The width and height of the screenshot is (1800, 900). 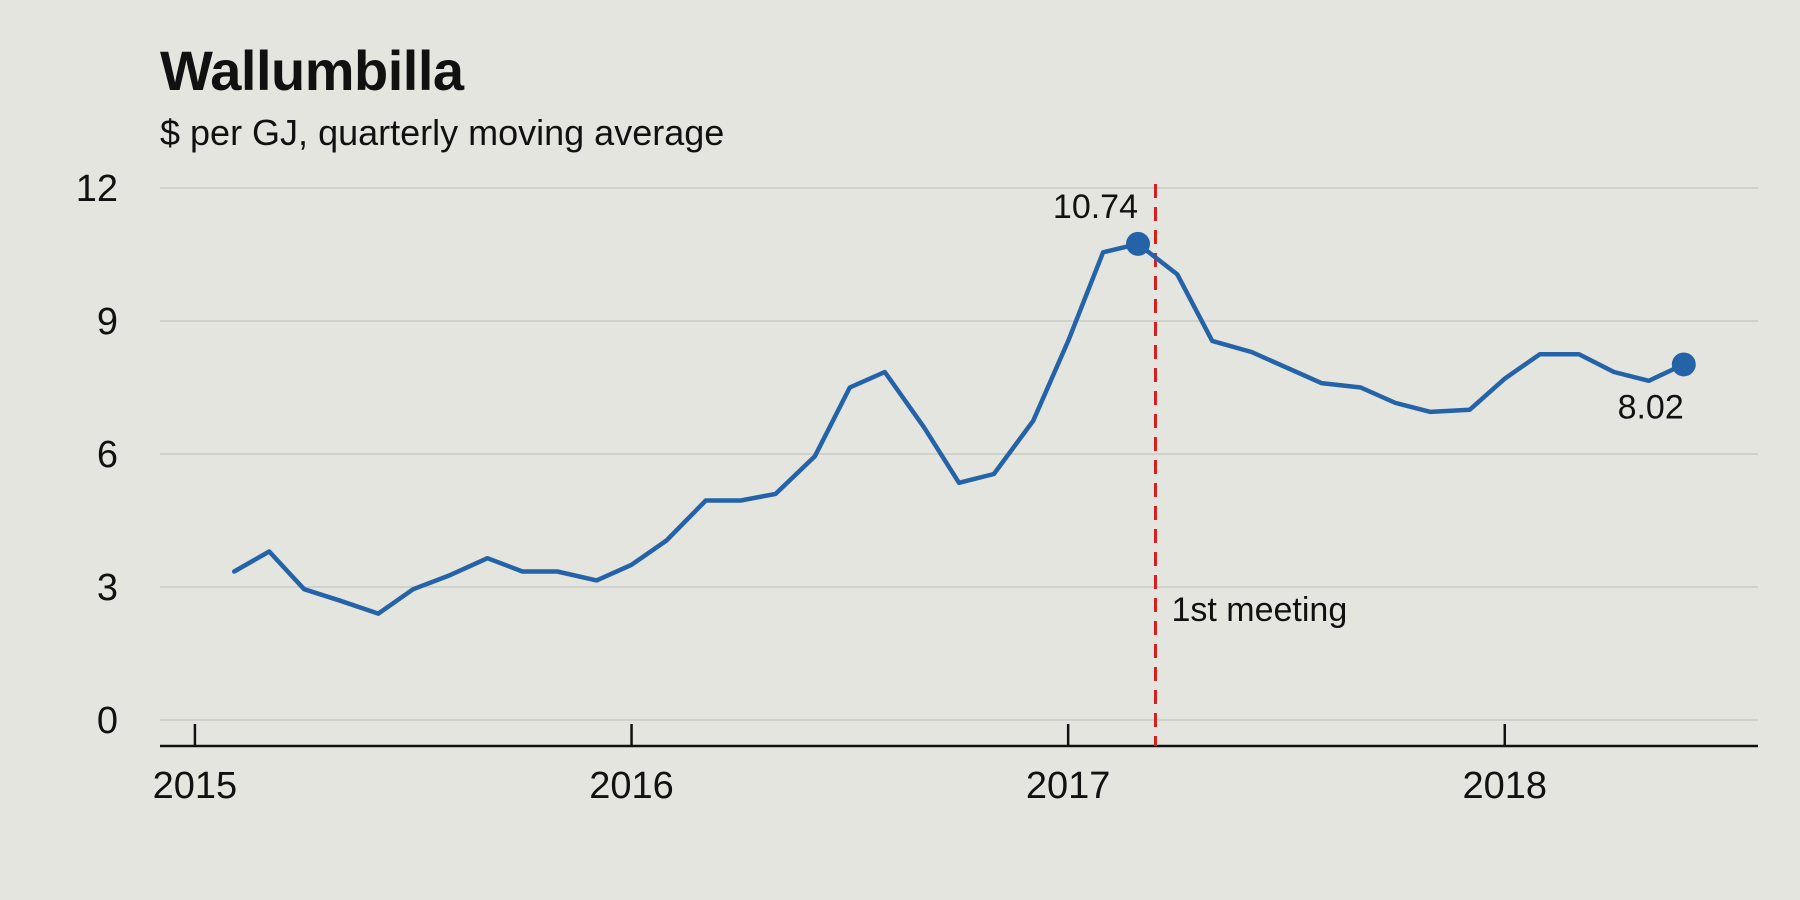 I want to click on y-tick-label: 9, so click(x=107, y=322).